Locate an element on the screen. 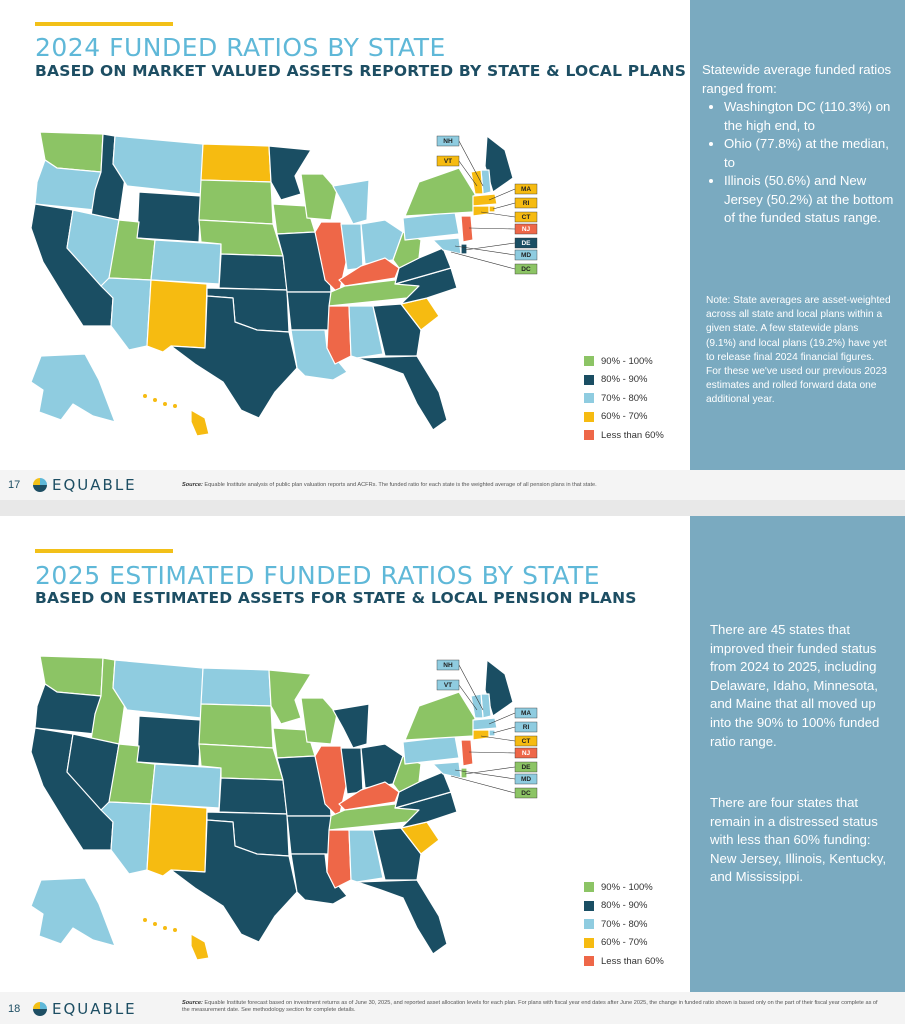  legend-item: 60% - 70% is located at coordinates (624, 943).